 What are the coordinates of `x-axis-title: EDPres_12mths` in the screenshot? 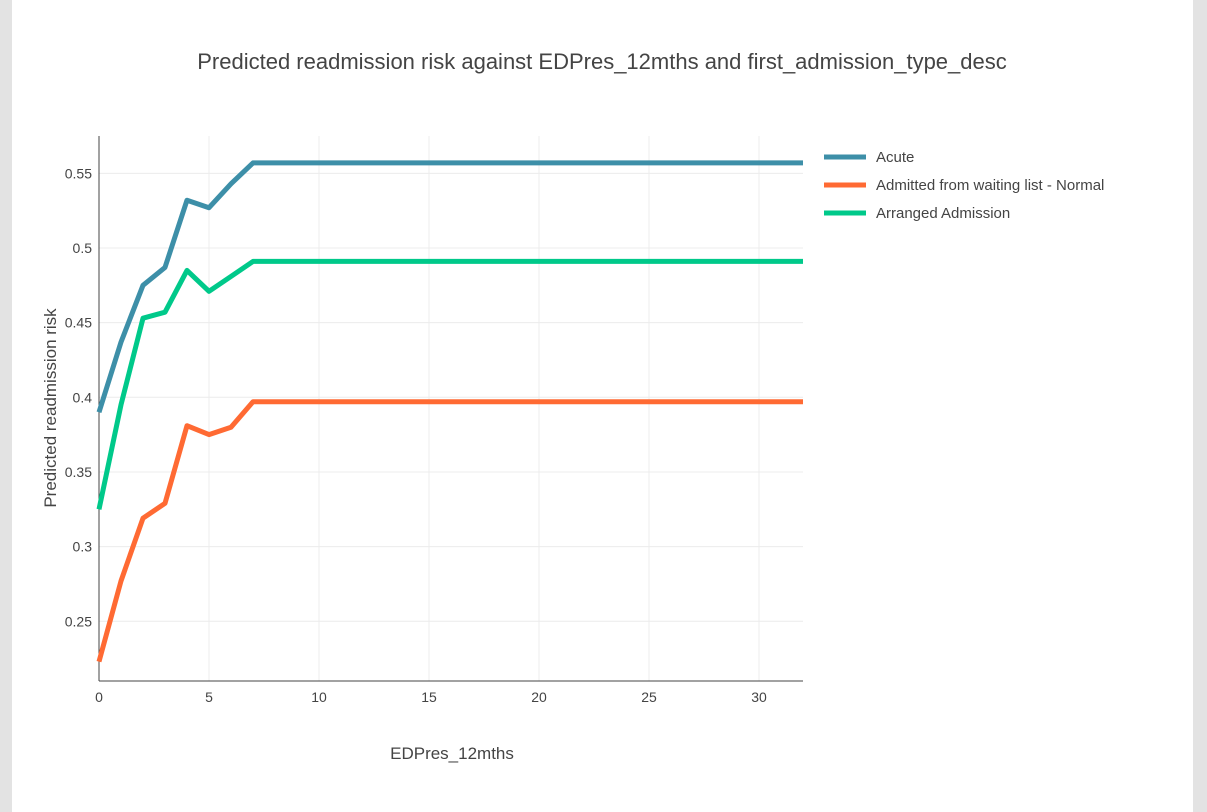 It's located at (452, 753).